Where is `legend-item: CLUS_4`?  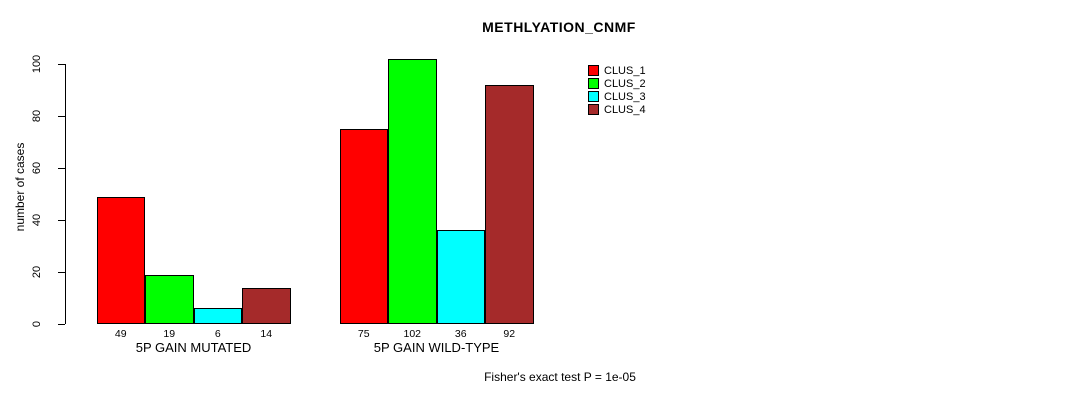
legend-item: CLUS_4 is located at coordinates (617, 109).